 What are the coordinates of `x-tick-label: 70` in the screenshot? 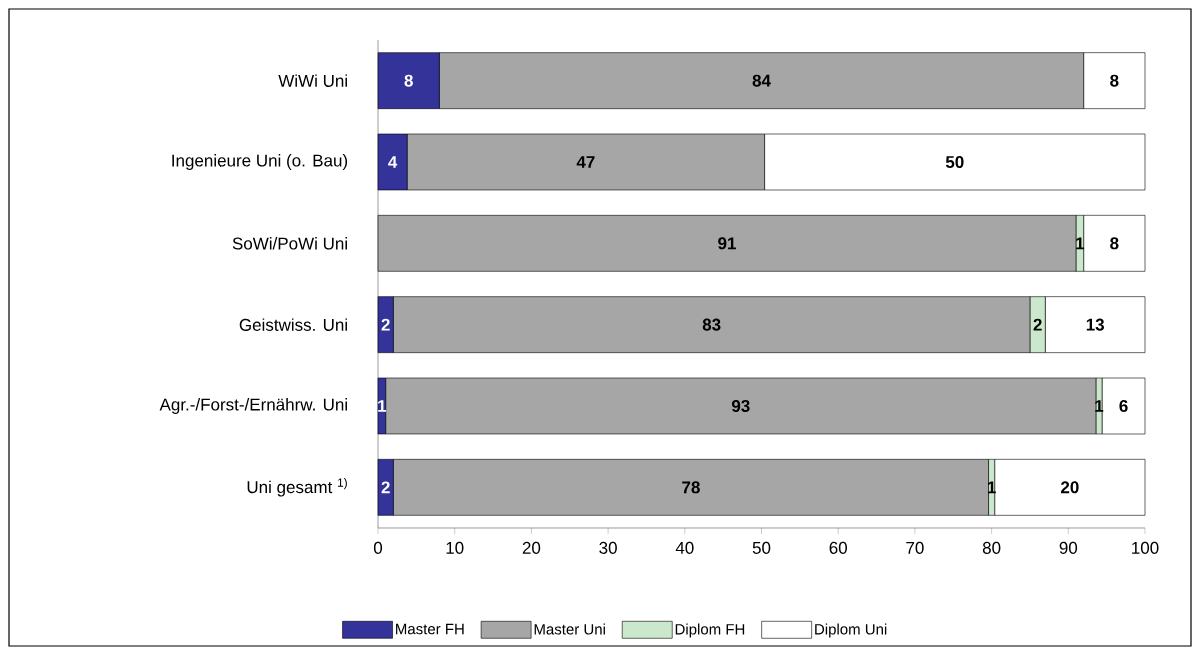 It's located at (915, 547).